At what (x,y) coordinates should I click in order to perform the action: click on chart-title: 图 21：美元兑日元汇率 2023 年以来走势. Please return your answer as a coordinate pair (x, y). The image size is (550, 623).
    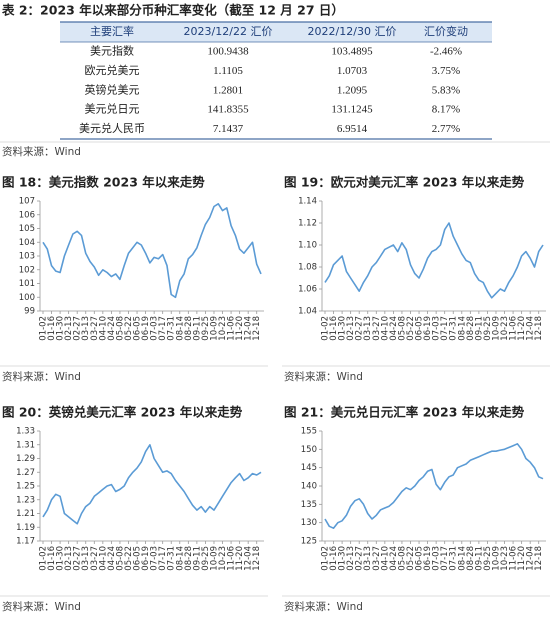
    Looking at the image, I should click on (404, 412).